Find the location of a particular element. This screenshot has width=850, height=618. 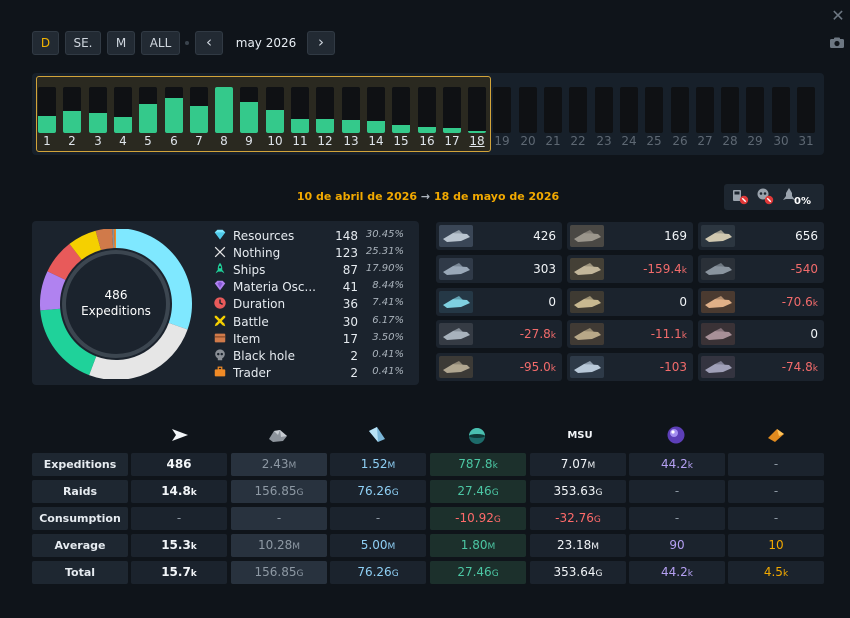

day-label: 12 is located at coordinates (325, 141).